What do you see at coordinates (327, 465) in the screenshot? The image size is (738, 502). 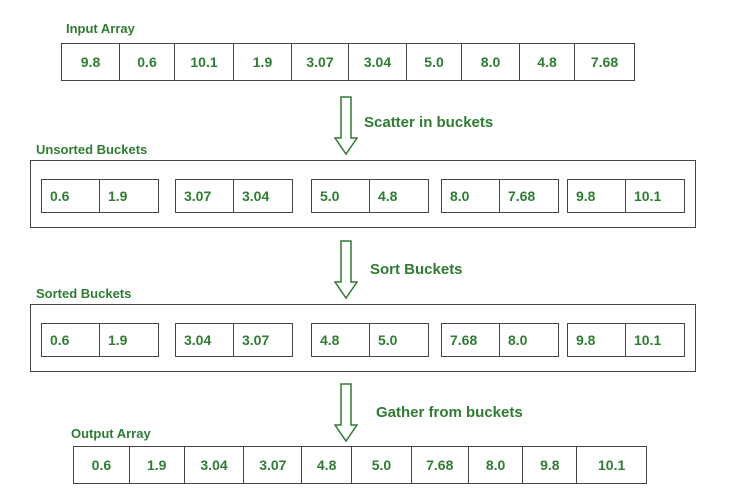 I see `output-cell: 4.8` at bounding box center [327, 465].